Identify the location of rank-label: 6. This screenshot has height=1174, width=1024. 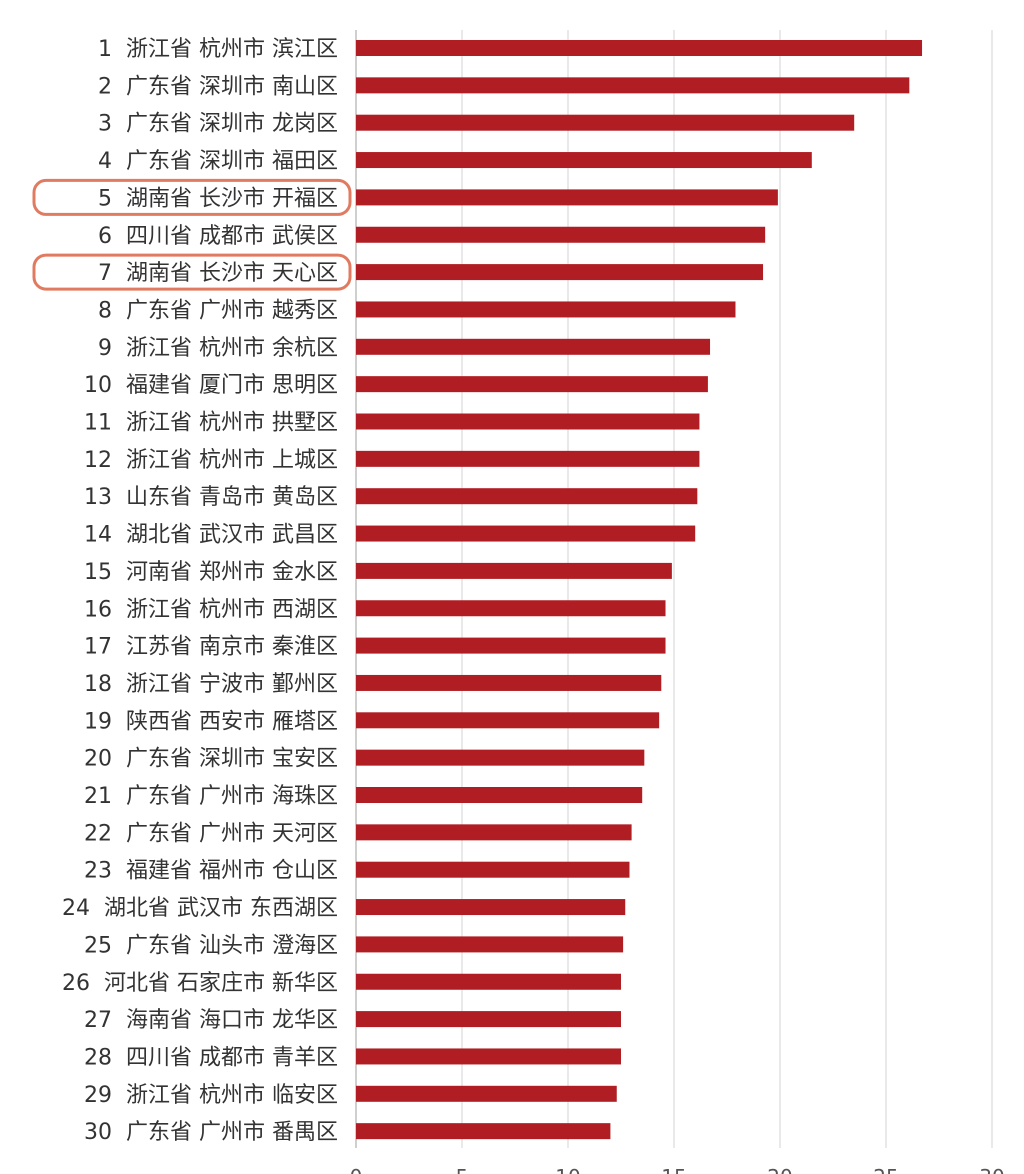
(105, 236).